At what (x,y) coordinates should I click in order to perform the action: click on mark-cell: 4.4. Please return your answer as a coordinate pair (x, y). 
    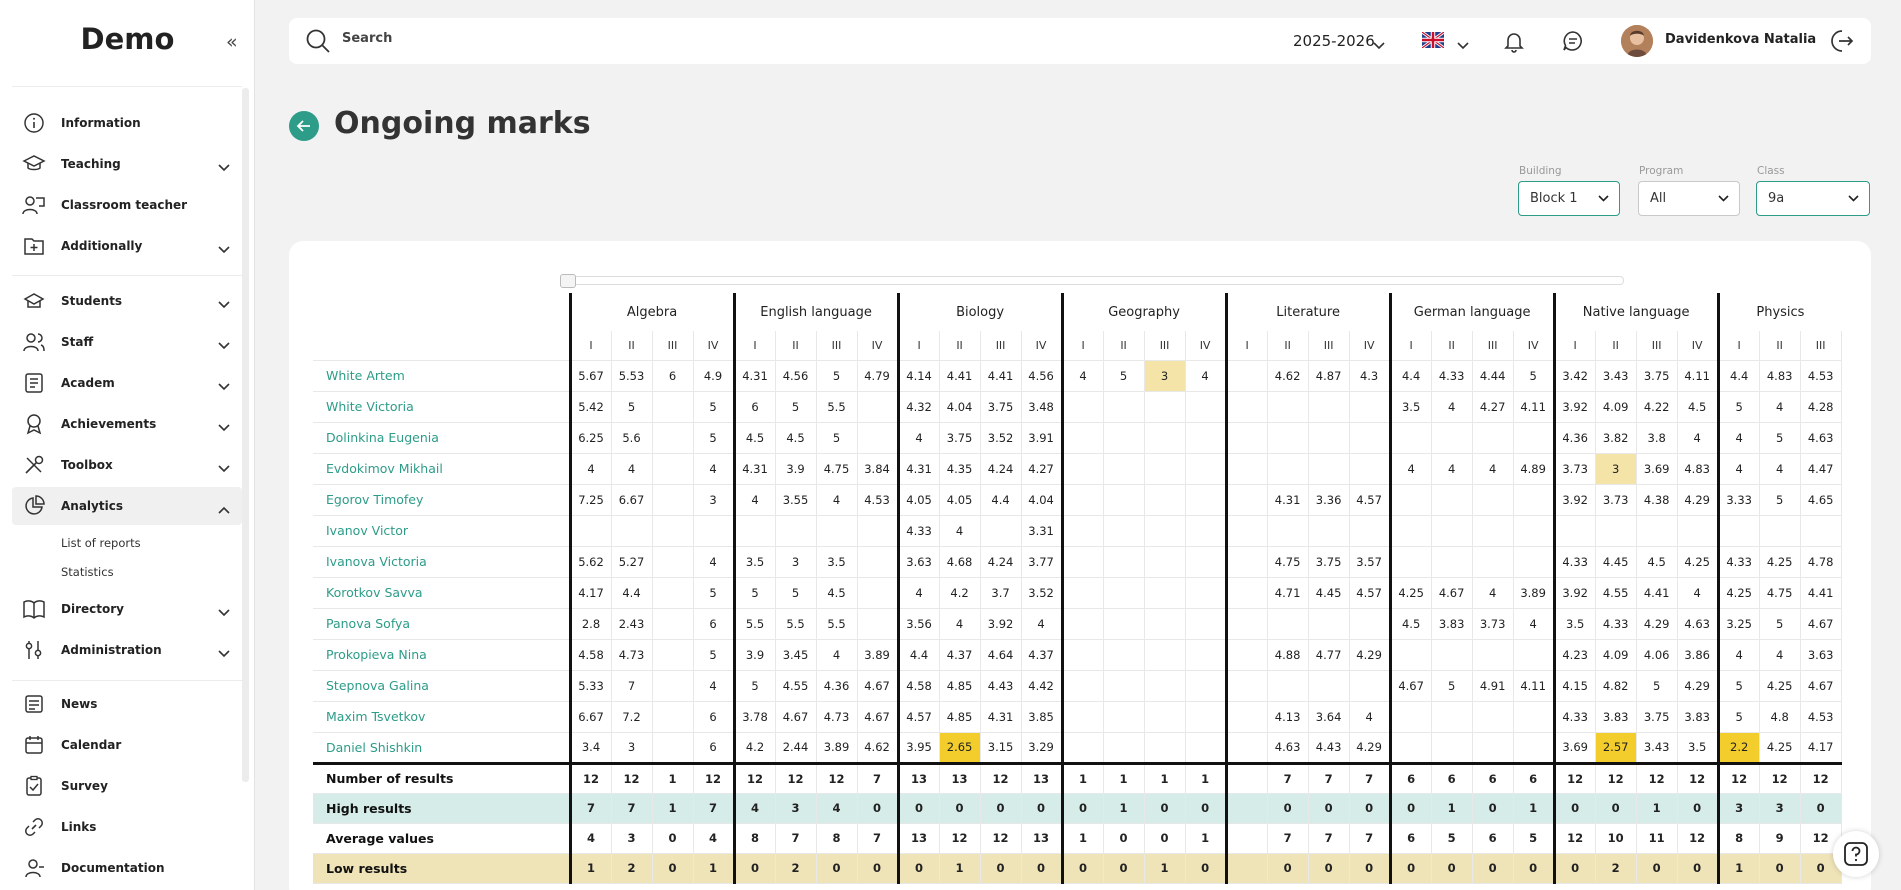
    Looking at the image, I should click on (1410, 376).